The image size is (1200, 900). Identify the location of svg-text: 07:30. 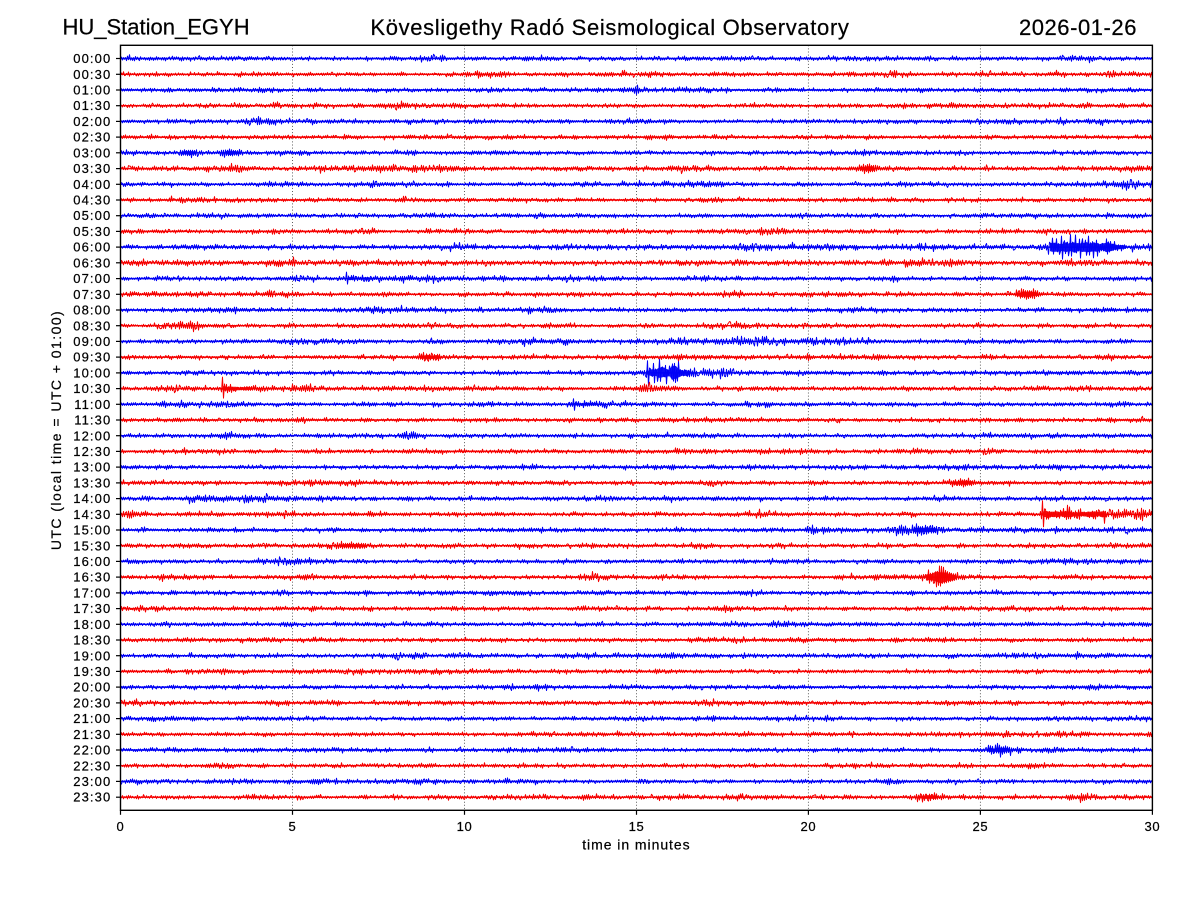
(92, 294).